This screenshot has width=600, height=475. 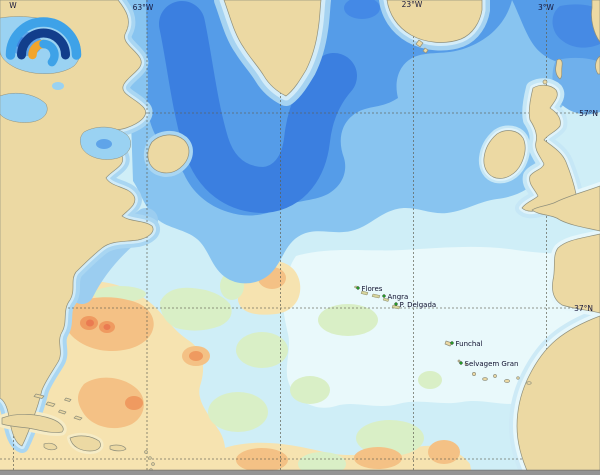 I want to click on place-marker-flores, so click(x=358, y=288).